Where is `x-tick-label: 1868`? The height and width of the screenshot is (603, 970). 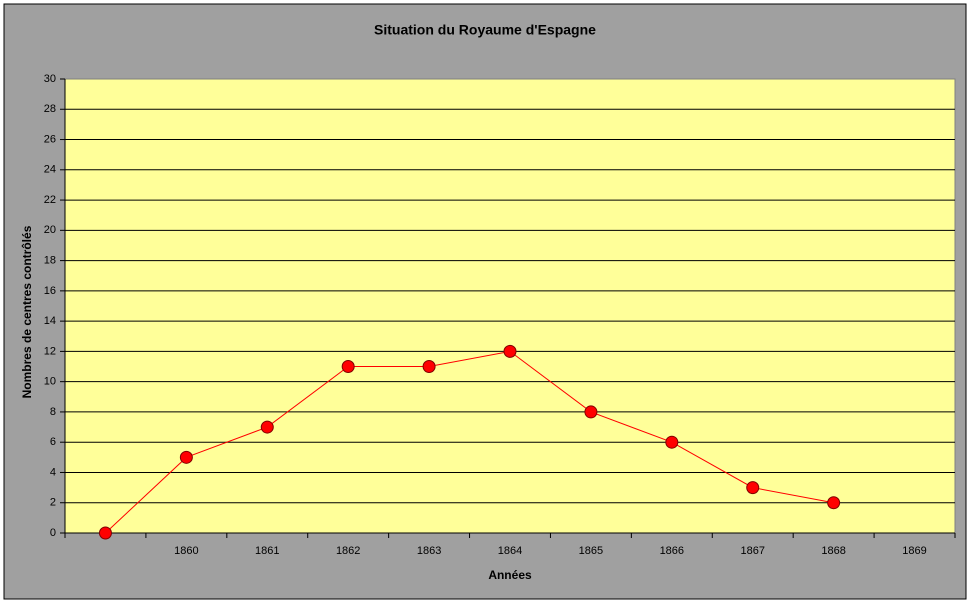 x-tick-label: 1868 is located at coordinates (833, 551).